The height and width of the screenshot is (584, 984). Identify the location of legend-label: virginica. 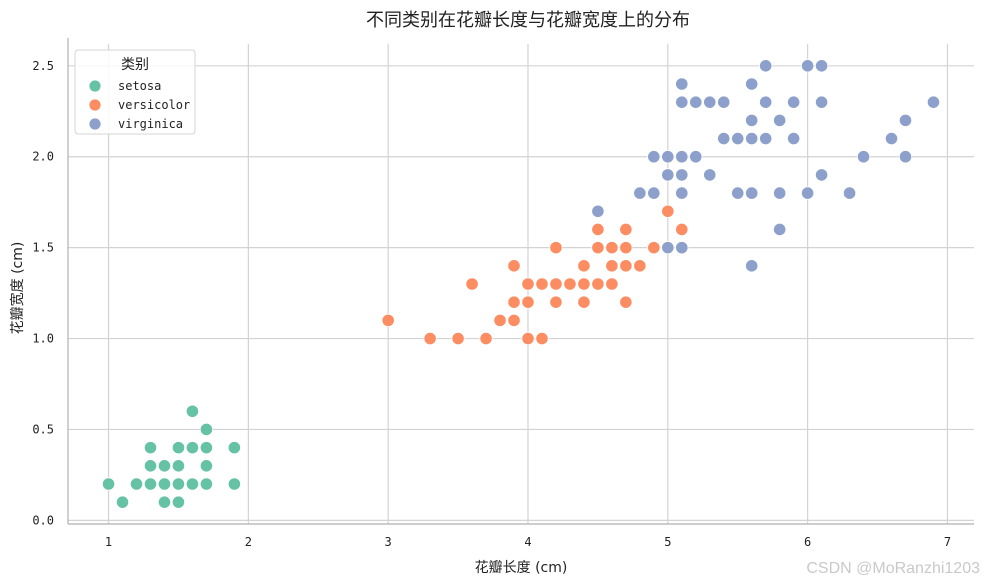
(150, 124).